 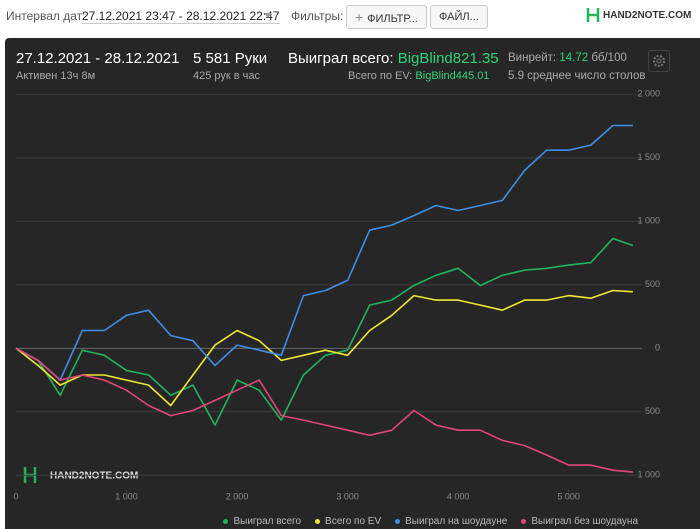 What do you see at coordinates (577, 76) in the screenshot?
I see `tables: 5.9 среднее число столов` at bounding box center [577, 76].